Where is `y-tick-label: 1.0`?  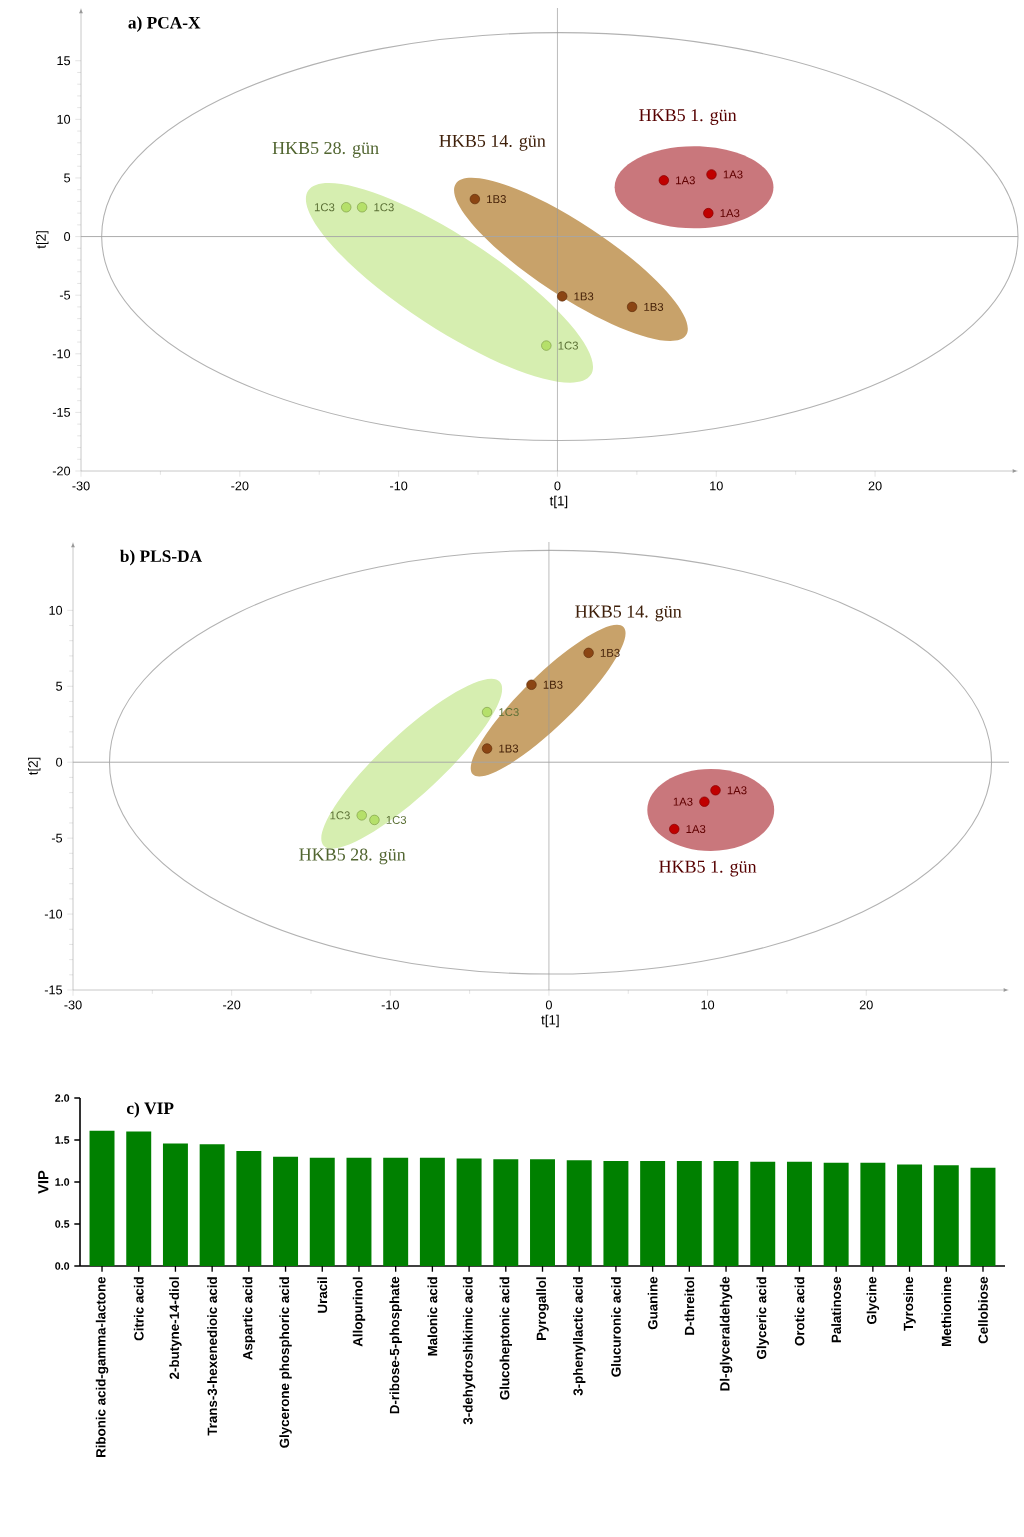 y-tick-label: 1.0 is located at coordinates (62, 1182).